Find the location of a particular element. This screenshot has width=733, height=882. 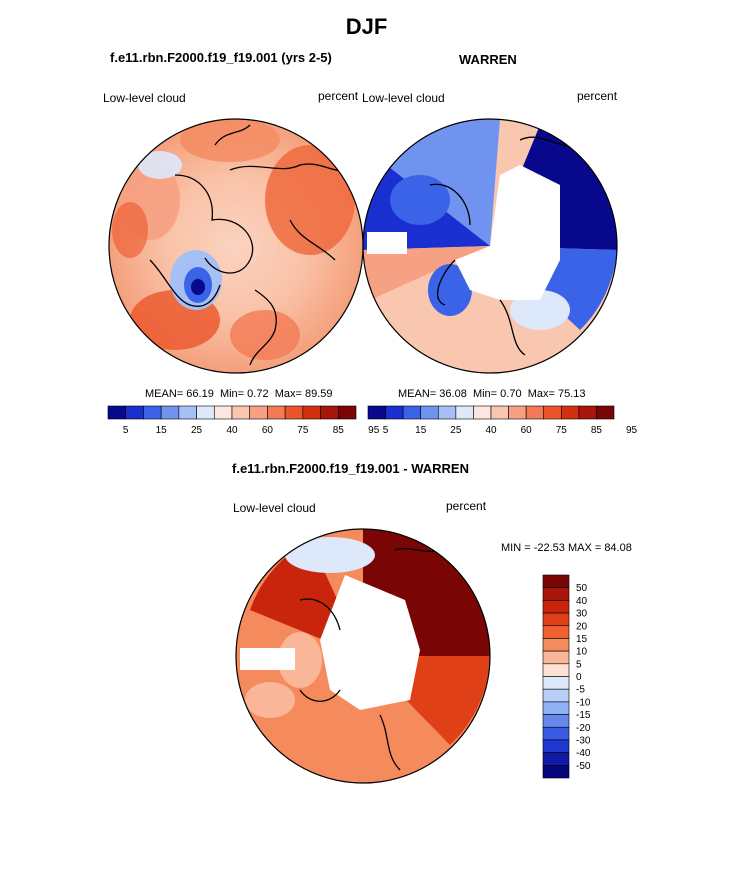

panel1-max-label: Max= is located at coordinates (288, 394).